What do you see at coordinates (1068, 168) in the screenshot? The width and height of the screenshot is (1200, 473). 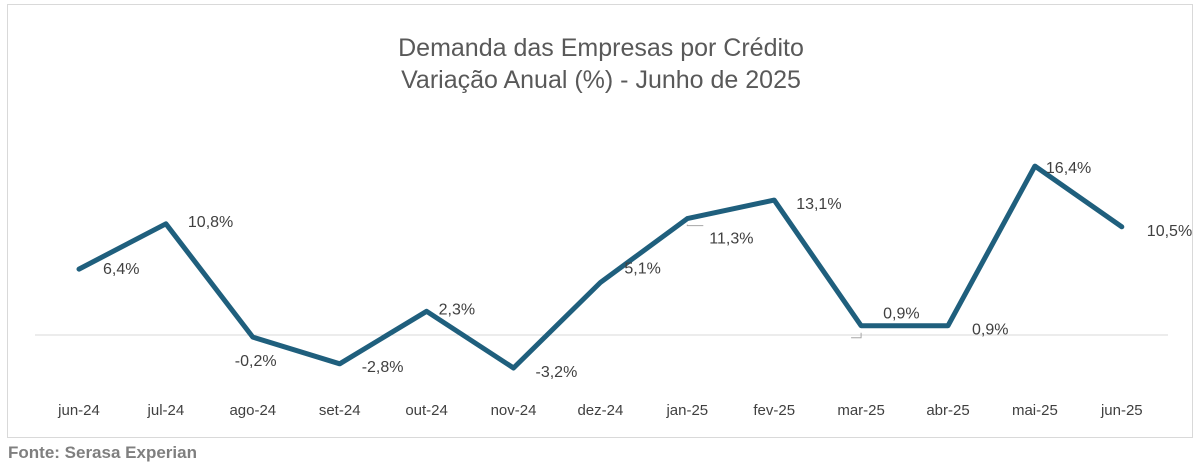 I see `data-label: 16,4%` at bounding box center [1068, 168].